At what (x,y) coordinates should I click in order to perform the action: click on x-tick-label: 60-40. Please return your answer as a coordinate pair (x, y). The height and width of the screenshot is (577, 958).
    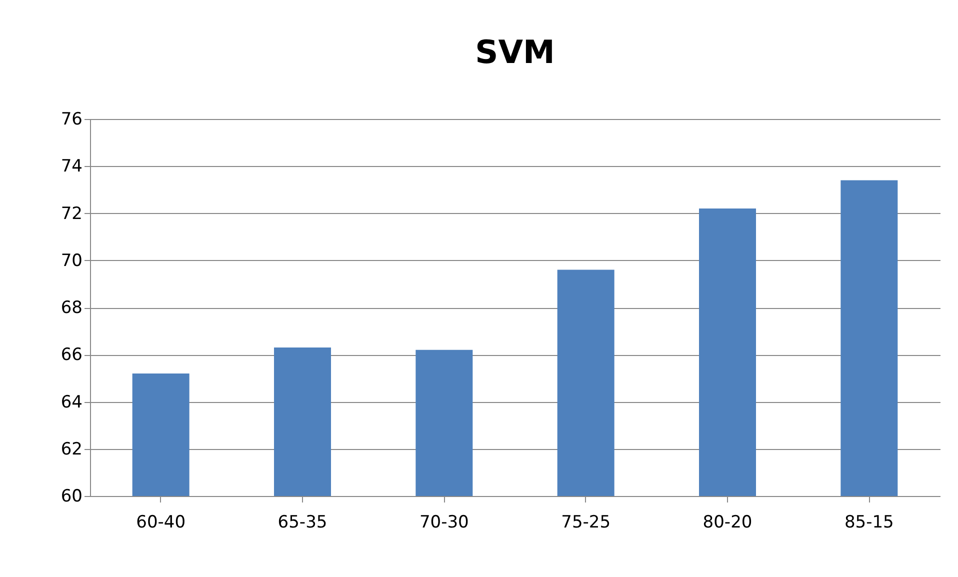
    Looking at the image, I should click on (161, 522).